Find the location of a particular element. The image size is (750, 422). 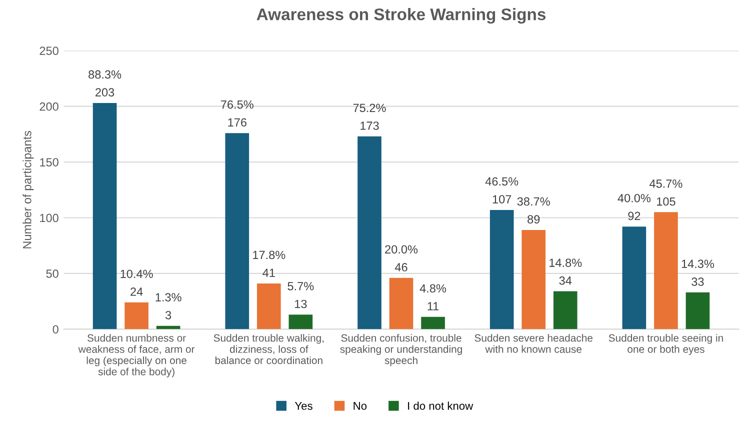

y-tick-label: 100 is located at coordinates (49, 218).